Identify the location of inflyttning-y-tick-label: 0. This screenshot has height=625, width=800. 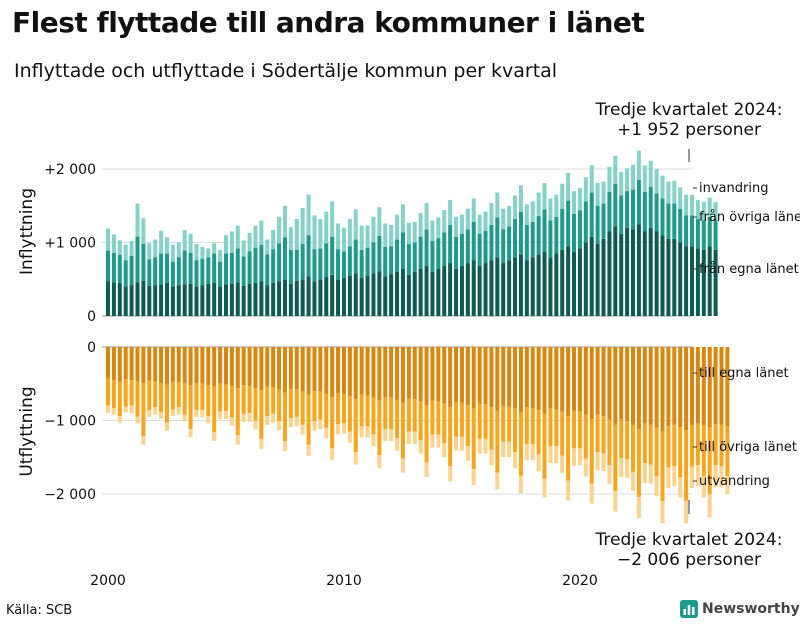
(91, 317).